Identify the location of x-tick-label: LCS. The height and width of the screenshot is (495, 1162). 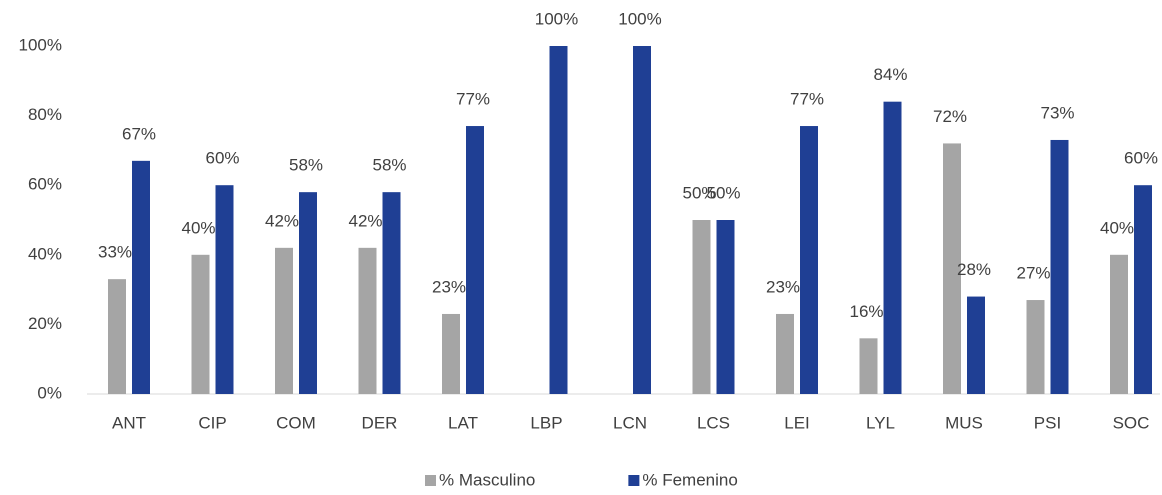
(713, 422).